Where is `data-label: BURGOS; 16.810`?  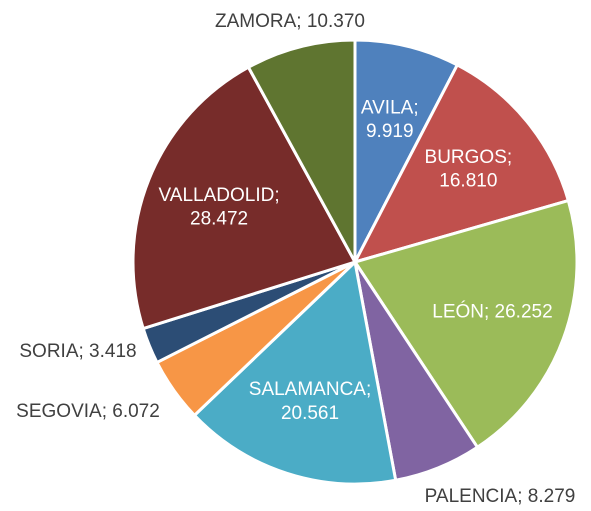
data-label: BURGOS; 16.810 is located at coordinates (469, 169).